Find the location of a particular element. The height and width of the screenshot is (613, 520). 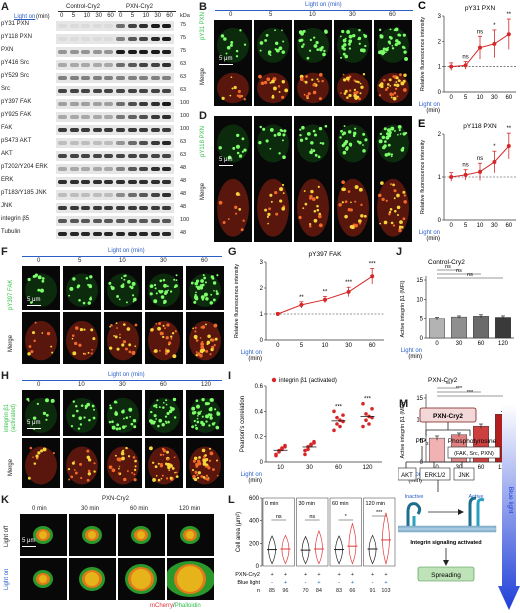

group-pxn-label: PXN-Cry2 is located at coordinates (140, 7).